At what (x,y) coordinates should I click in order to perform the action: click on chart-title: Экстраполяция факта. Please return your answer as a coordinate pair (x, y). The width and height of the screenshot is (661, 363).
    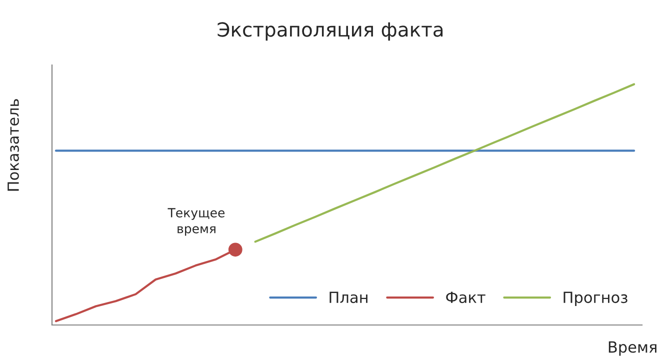
    Looking at the image, I should click on (330, 31).